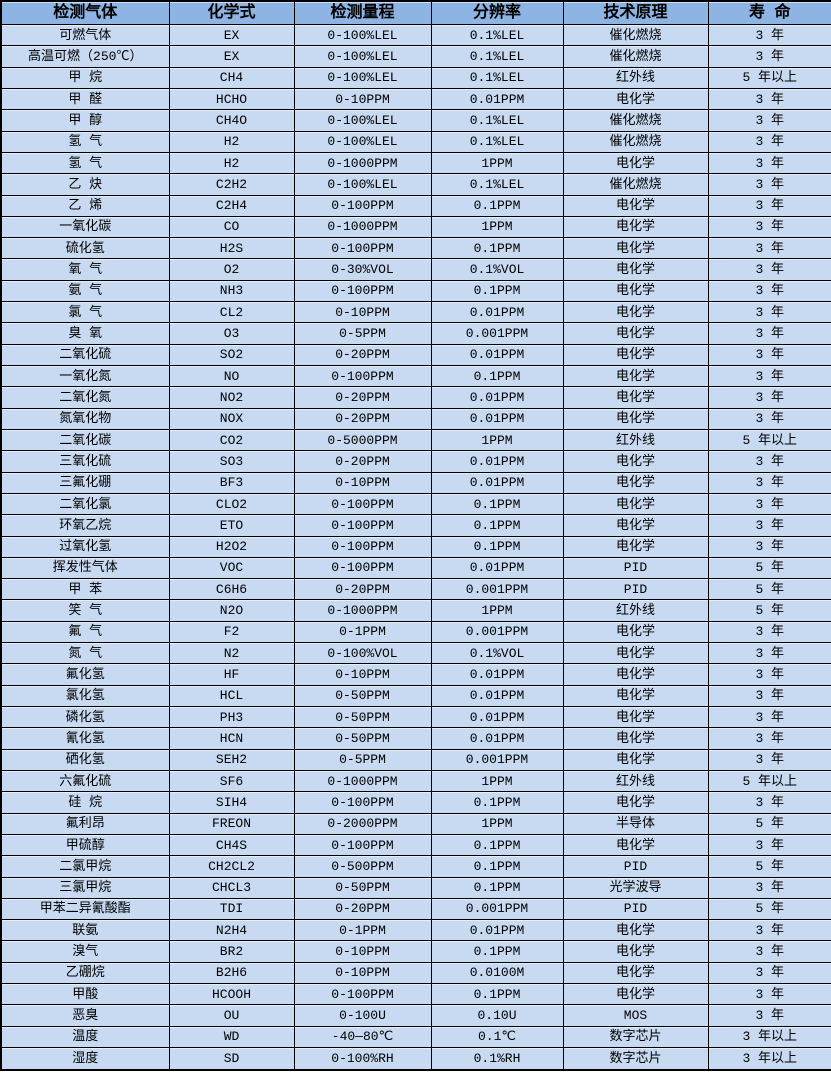 The image size is (831, 1075). I want to click on cell-formula: CO2, so click(231, 440).